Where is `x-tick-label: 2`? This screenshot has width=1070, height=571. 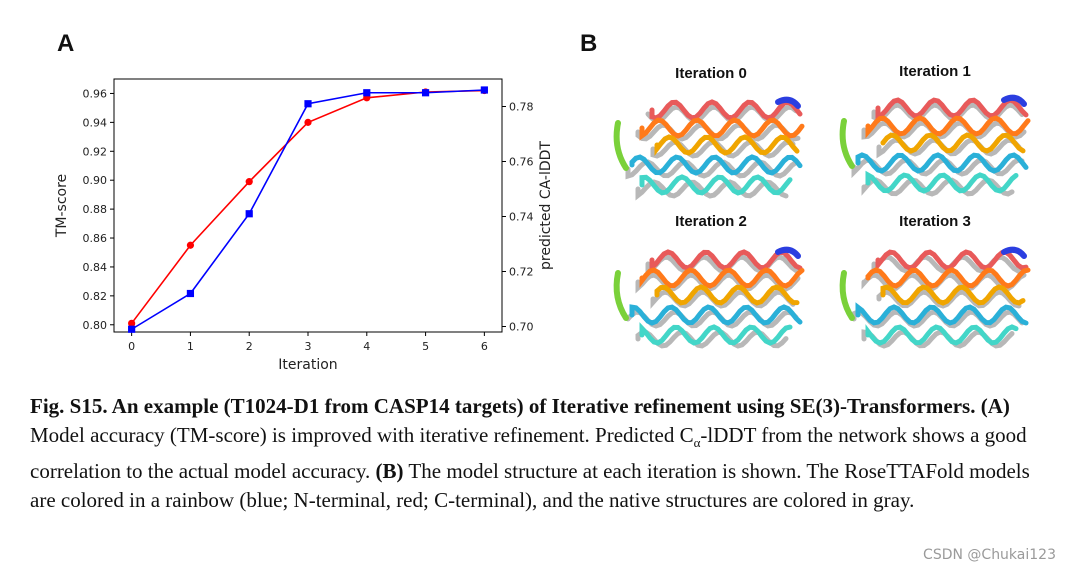
x-tick-label: 2 is located at coordinates (249, 346).